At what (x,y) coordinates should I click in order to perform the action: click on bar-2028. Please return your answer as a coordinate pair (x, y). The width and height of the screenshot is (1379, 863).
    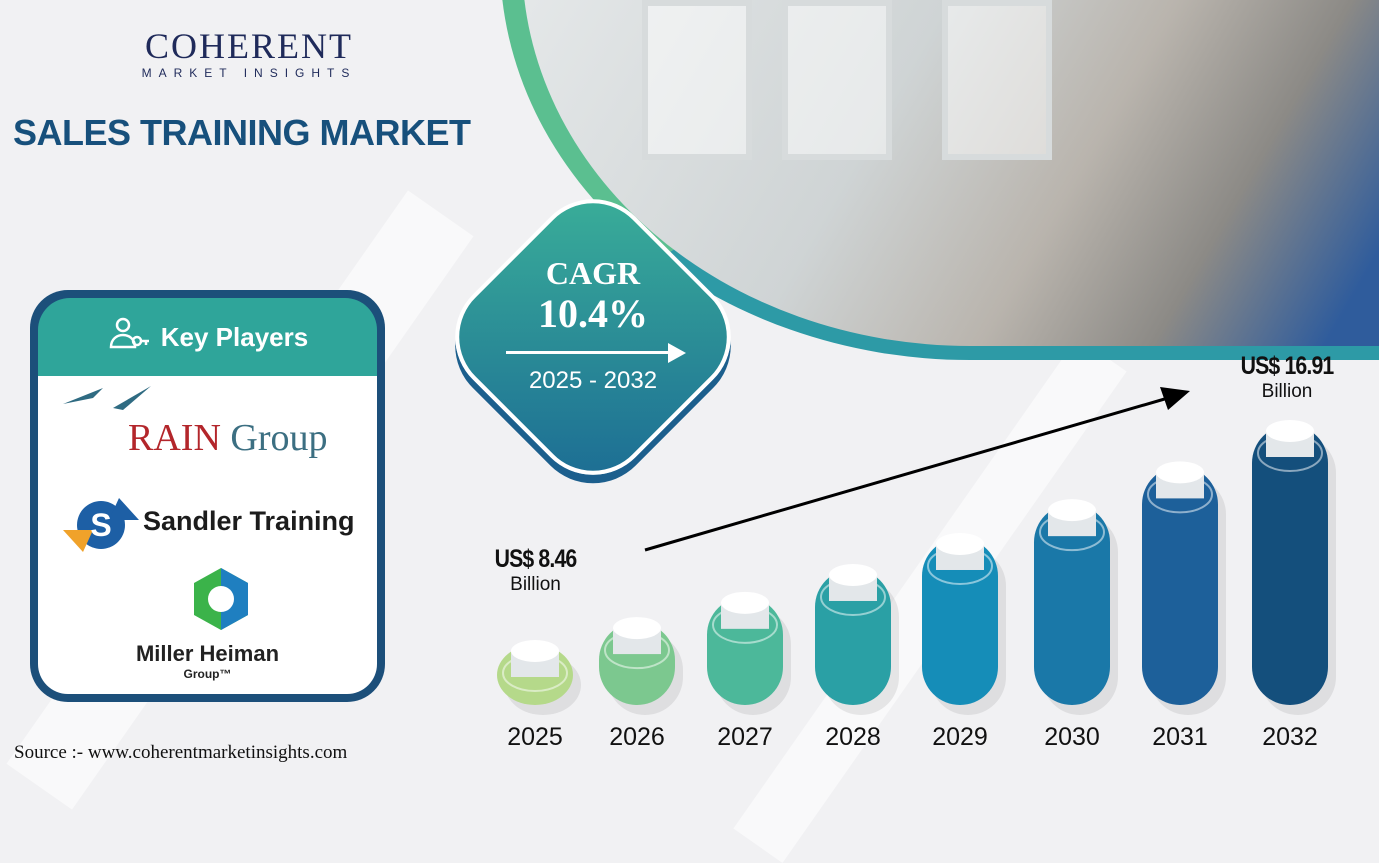
    Looking at the image, I should click on (853, 636).